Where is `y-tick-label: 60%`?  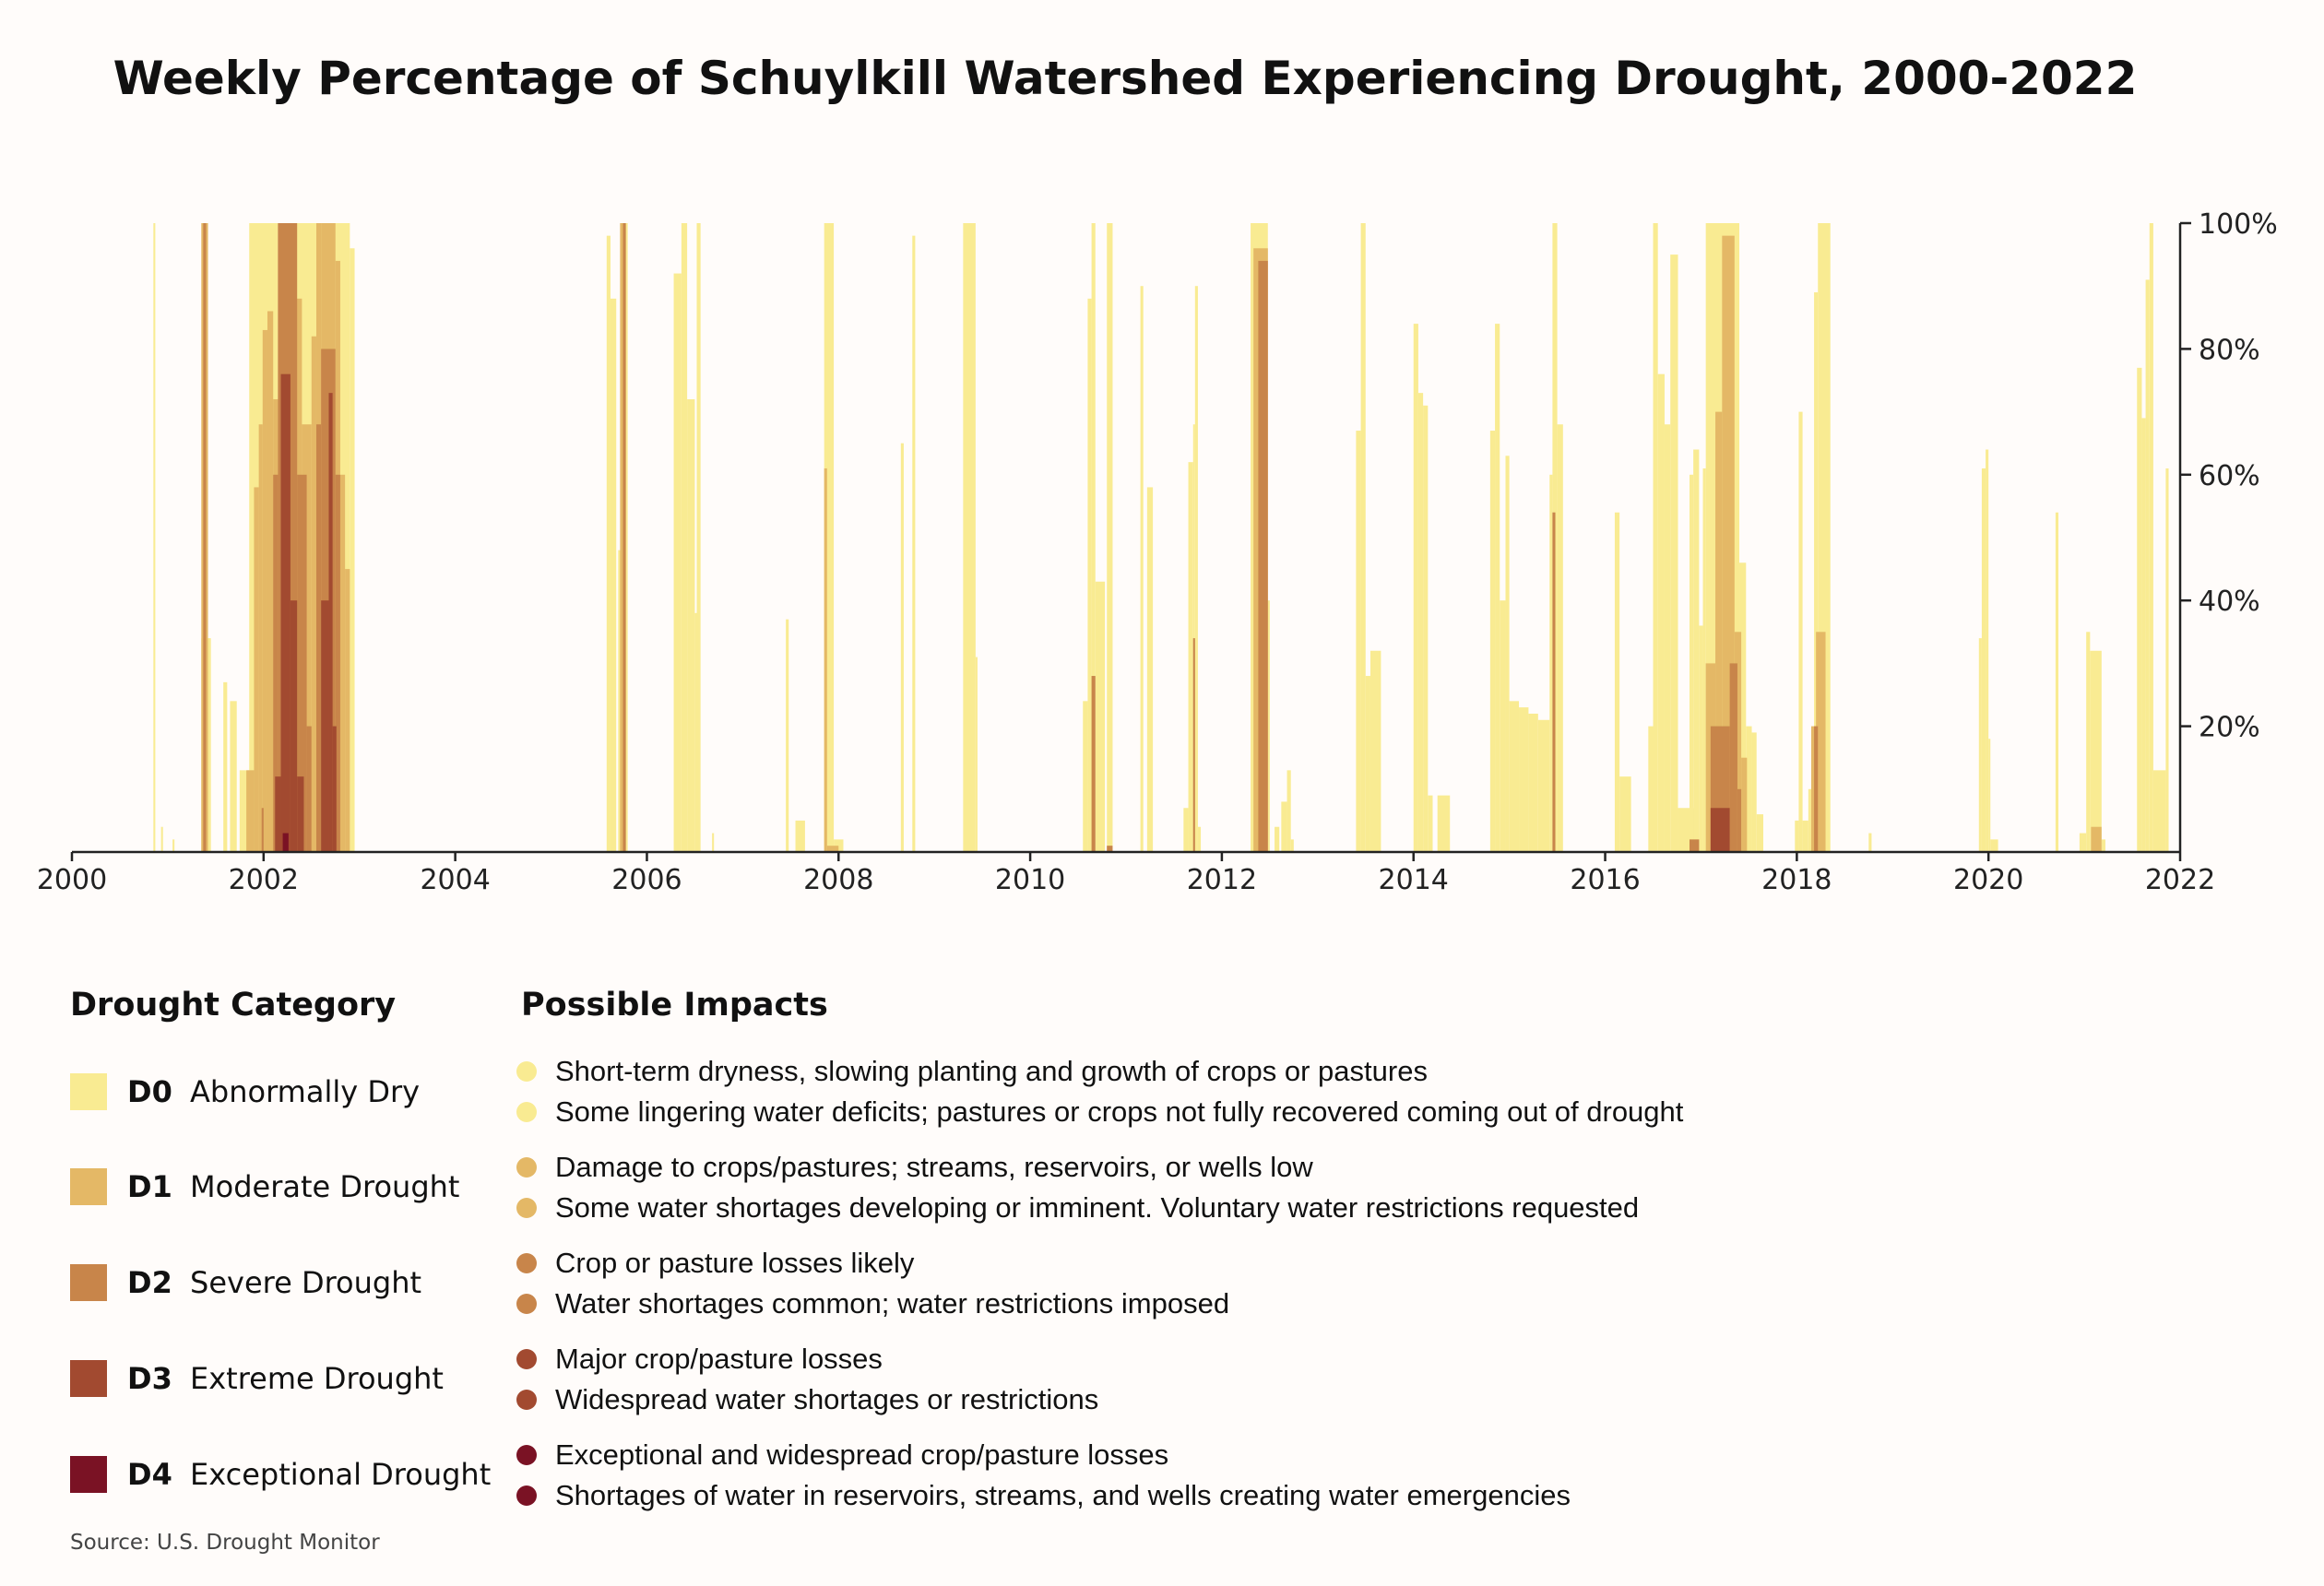
y-tick-label: 60% is located at coordinates (2229, 476).